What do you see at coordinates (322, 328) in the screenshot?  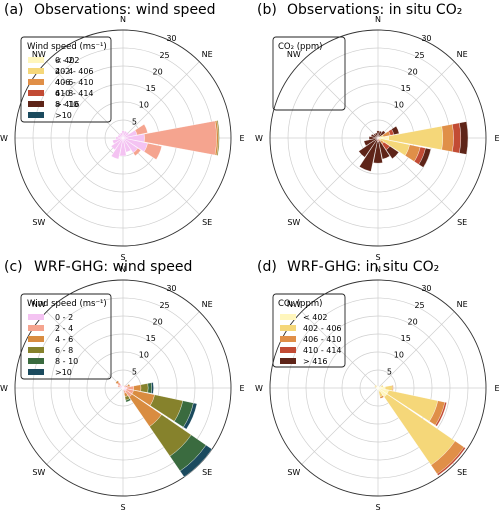 I see `legend-label: 402 - 406` at bounding box center [322, 328].